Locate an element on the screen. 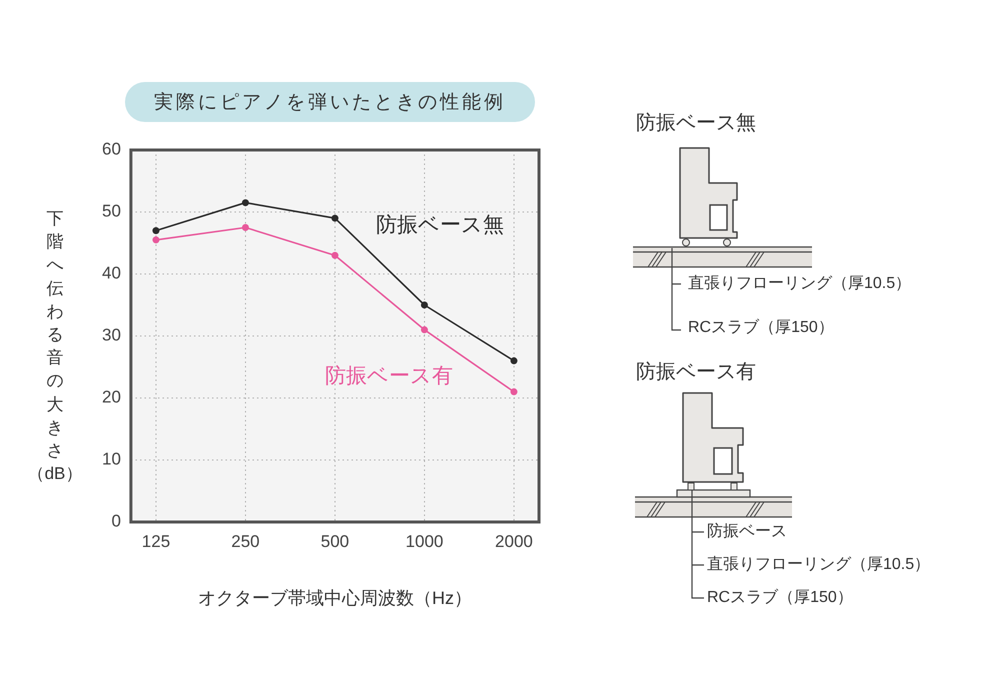  y-tick-label: 0 is located at coordinates (116, 521).